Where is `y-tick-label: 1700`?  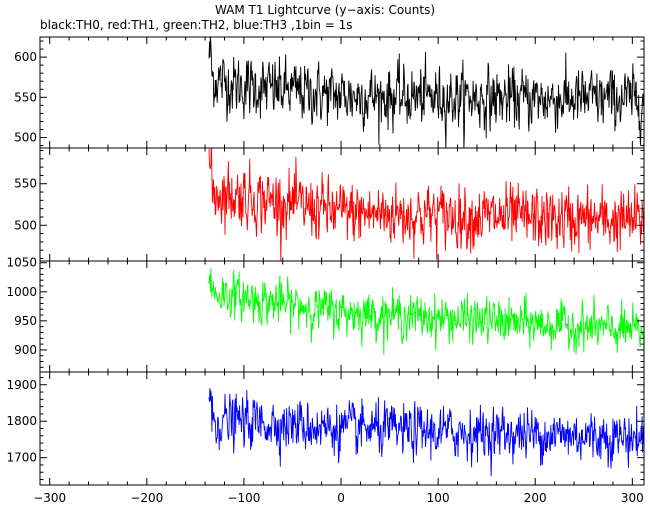
y-tick-label: 1700 is located at coordinates (21, 458).